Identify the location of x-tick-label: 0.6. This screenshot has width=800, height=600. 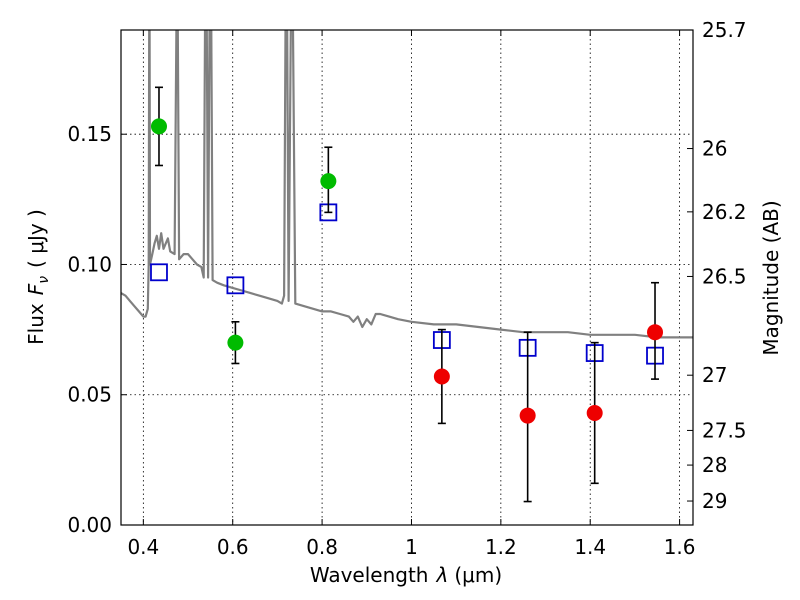
(233, 547).